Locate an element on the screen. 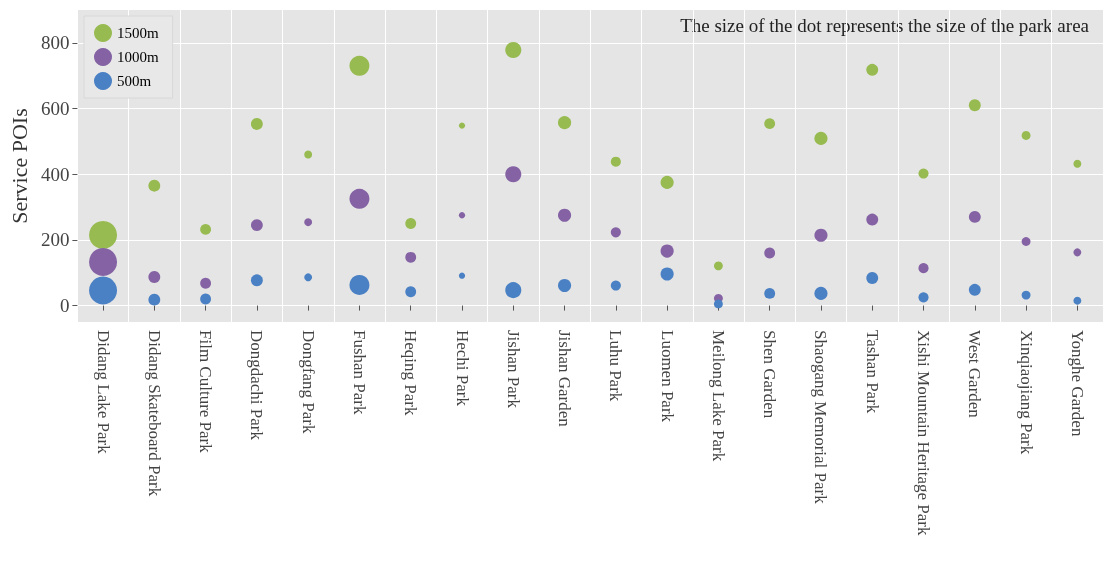 This screenshot has height=572, width=1105. x-tick-label: Xinqiaojiang Park is located at coordinates (1026, 392).